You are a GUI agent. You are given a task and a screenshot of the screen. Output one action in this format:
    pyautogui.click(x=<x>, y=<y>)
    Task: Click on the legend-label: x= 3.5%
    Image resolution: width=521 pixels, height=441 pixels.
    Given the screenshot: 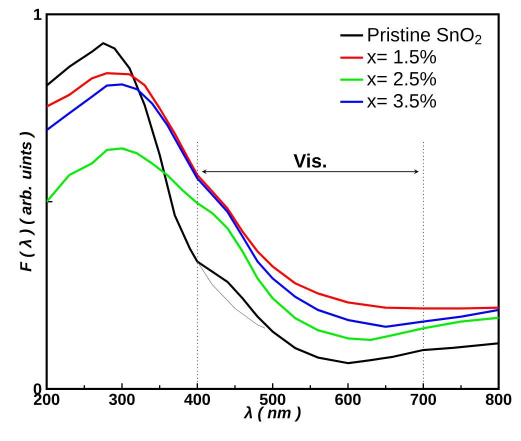 What is the action you would take?
    pyautogui.click(x=401, y=101)
    